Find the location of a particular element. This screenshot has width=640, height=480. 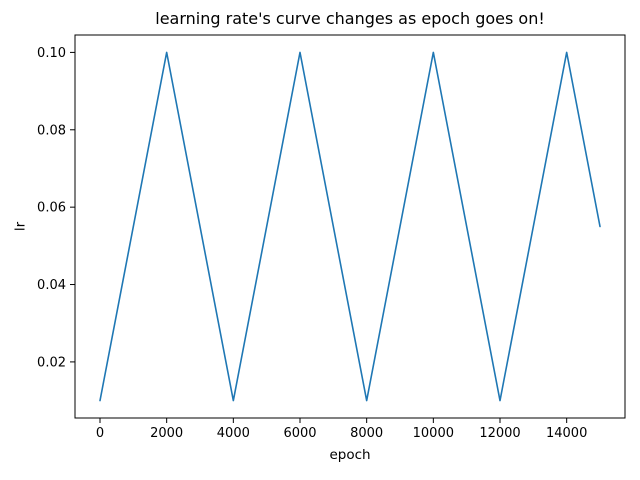

y-tick-label: 0.02 is located at coordinates (51, 362).